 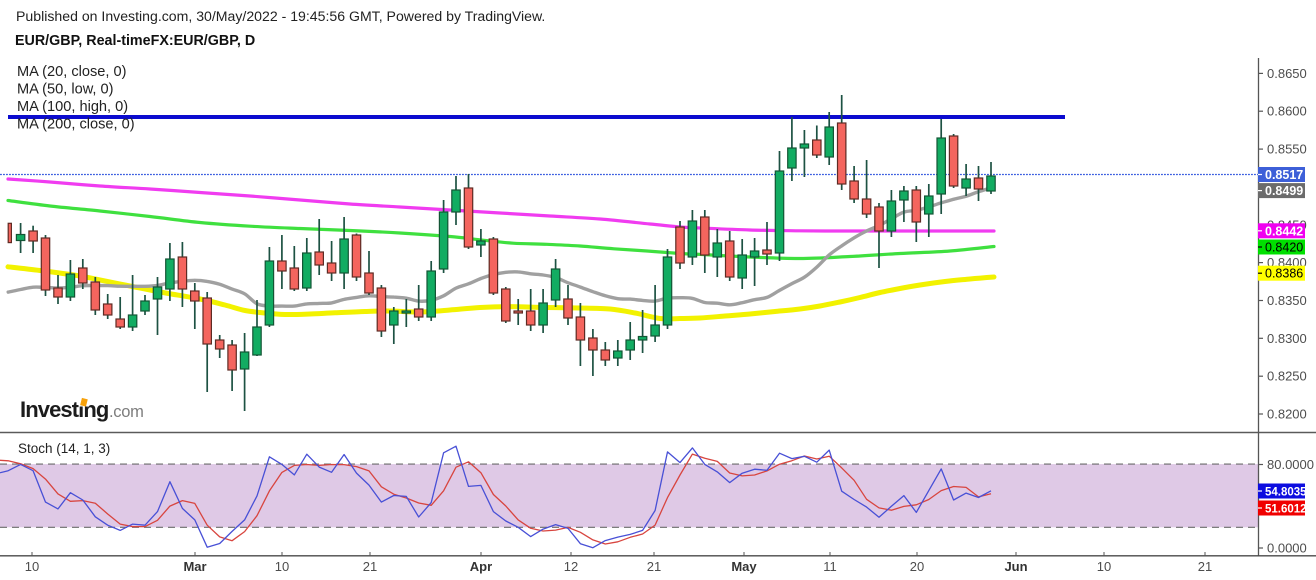 I want to click on svg-text: 20, so click(x=917, y=566).